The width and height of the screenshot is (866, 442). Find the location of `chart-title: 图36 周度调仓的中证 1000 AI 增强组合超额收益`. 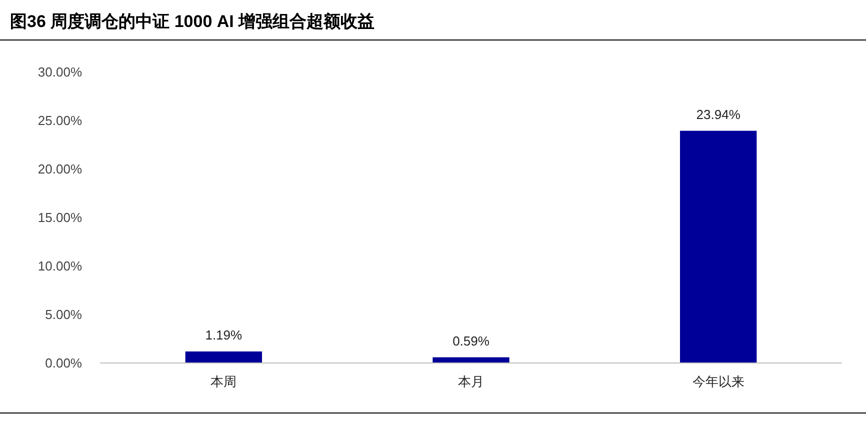

chart-title: 图36 周度调仓的中证 1000 AI 增强组合超额收益 is located at coordinates (192, 21).